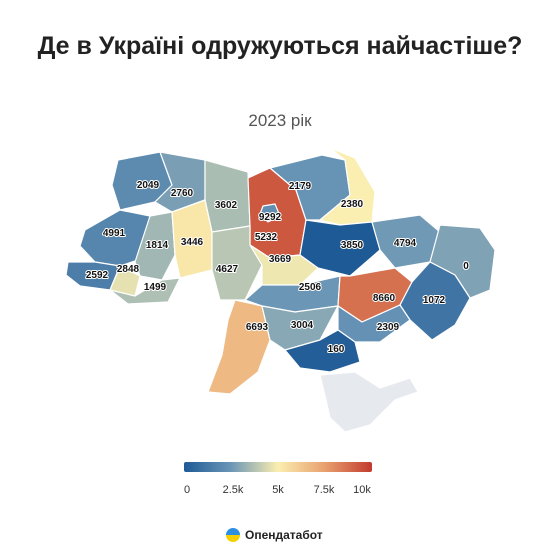 The height and width of the screenshot is (560, 560). Describe the element at coordinates (278, 490) in the screenshot. I see `legend-tick: 5k` at that location.